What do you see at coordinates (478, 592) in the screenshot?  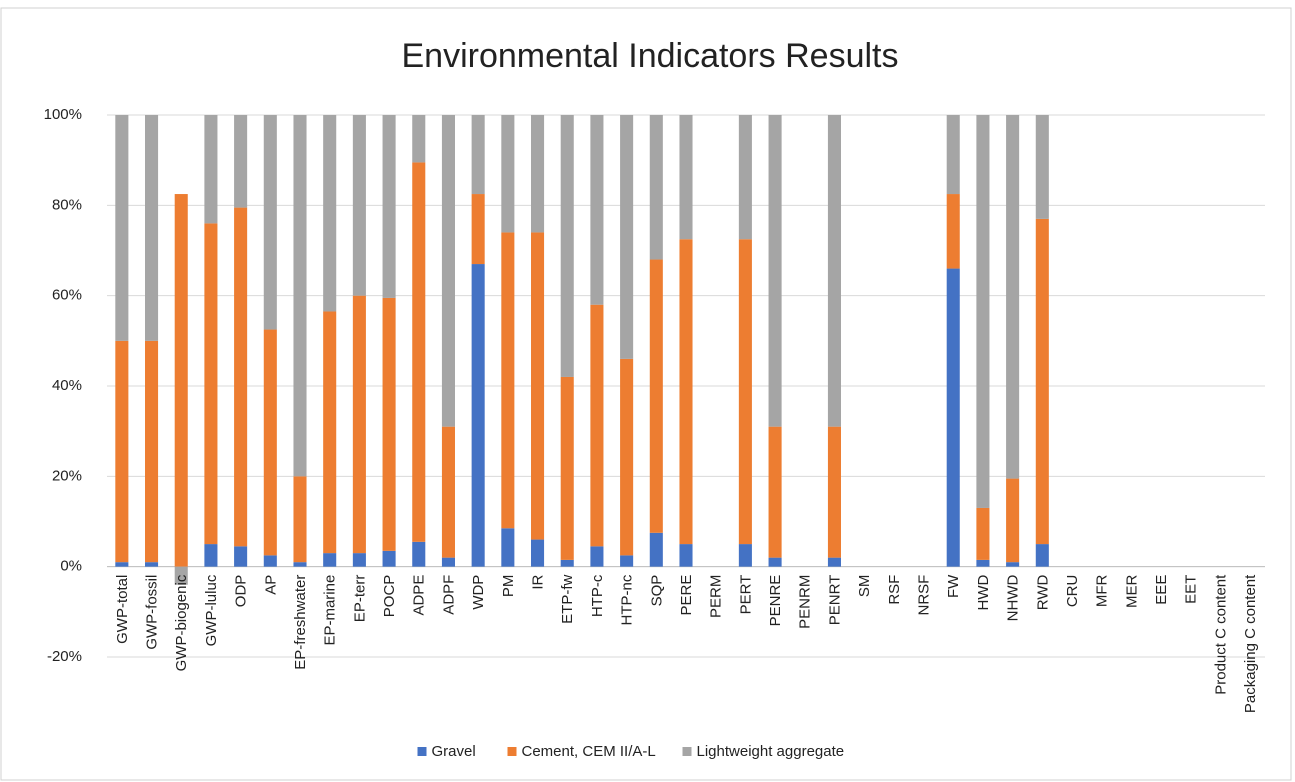 I see `x-tick-label: WDP` at bounding box center [478, 592].